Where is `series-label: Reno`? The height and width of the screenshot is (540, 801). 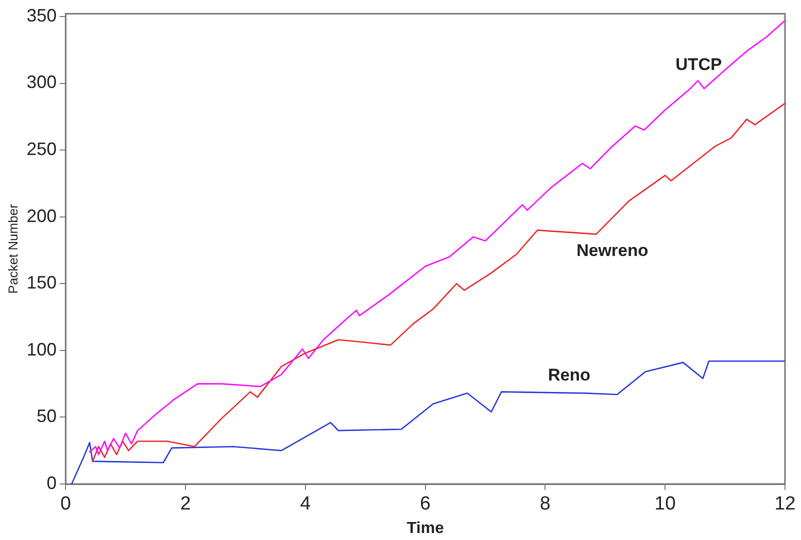 series-label: Reno is located at coordinates (569, 375).